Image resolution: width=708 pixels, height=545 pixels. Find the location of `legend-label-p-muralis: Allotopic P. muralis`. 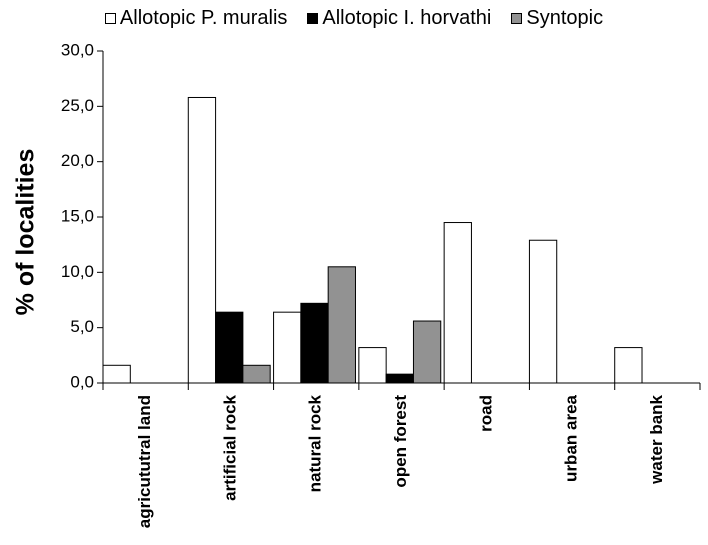

legend-label-p-muralis: Allotopic P. muralis is located at coordinates (203, 17).